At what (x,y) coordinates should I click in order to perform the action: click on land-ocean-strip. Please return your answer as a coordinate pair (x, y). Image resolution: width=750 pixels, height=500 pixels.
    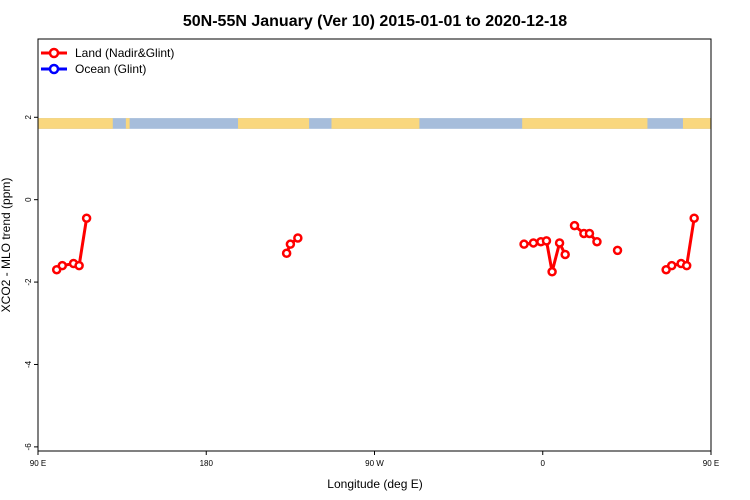
    Looking at the image, I should click on (374, 123).